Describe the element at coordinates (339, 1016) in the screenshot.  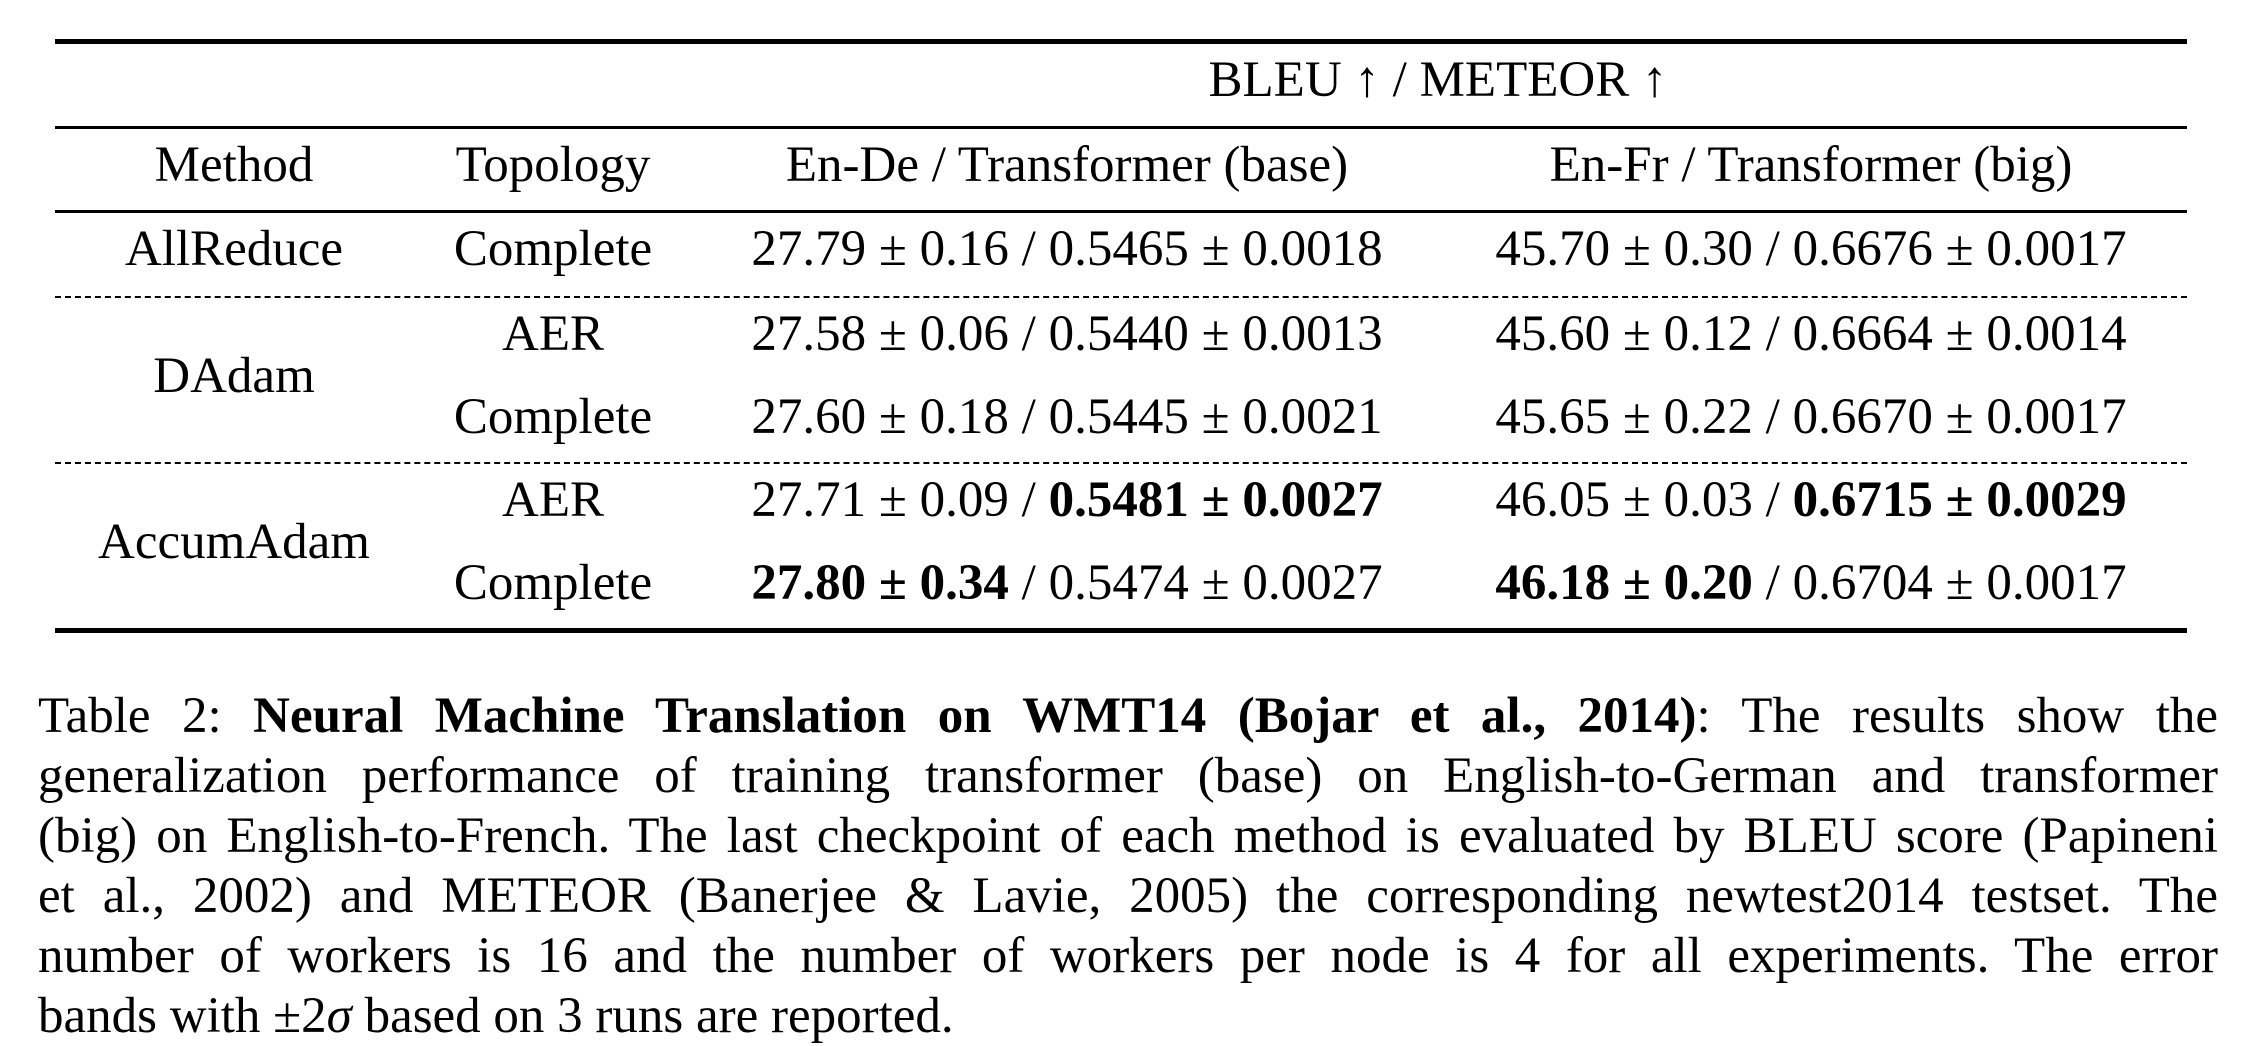
I see `sigma-symbol: σ` at that location.